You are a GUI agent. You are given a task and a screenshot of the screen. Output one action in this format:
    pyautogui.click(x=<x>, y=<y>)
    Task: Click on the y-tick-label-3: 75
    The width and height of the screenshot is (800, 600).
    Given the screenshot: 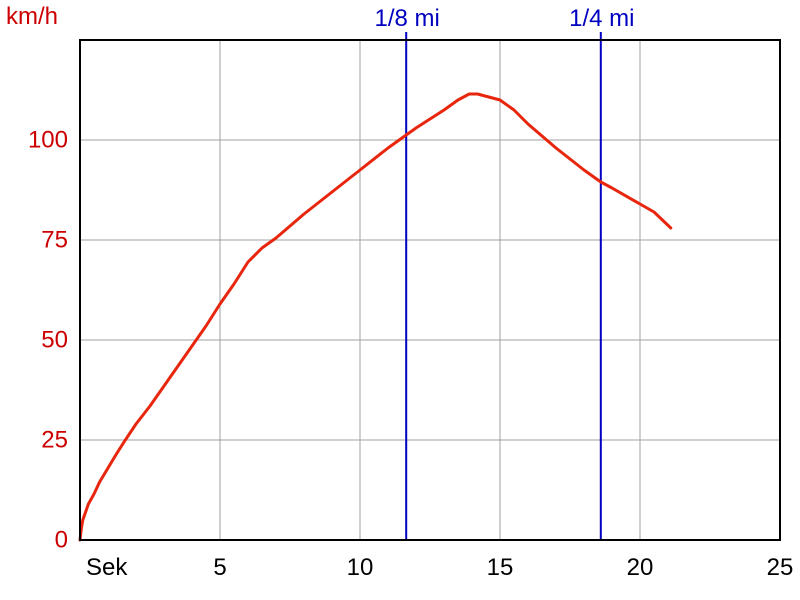 What is the action you would take?
    pyautogui.click(x=54, y=239)
    